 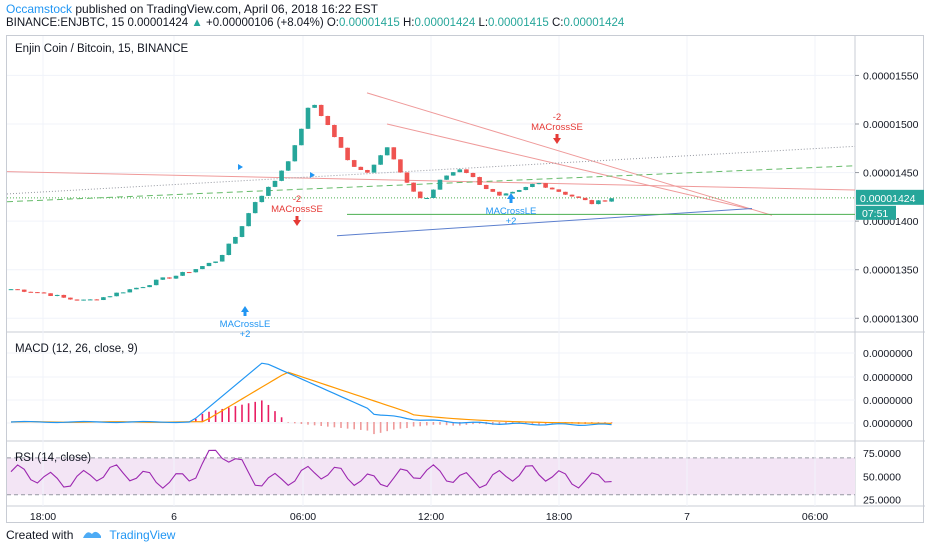 I want to click on open-label: O:, so click(x=332, y=23).